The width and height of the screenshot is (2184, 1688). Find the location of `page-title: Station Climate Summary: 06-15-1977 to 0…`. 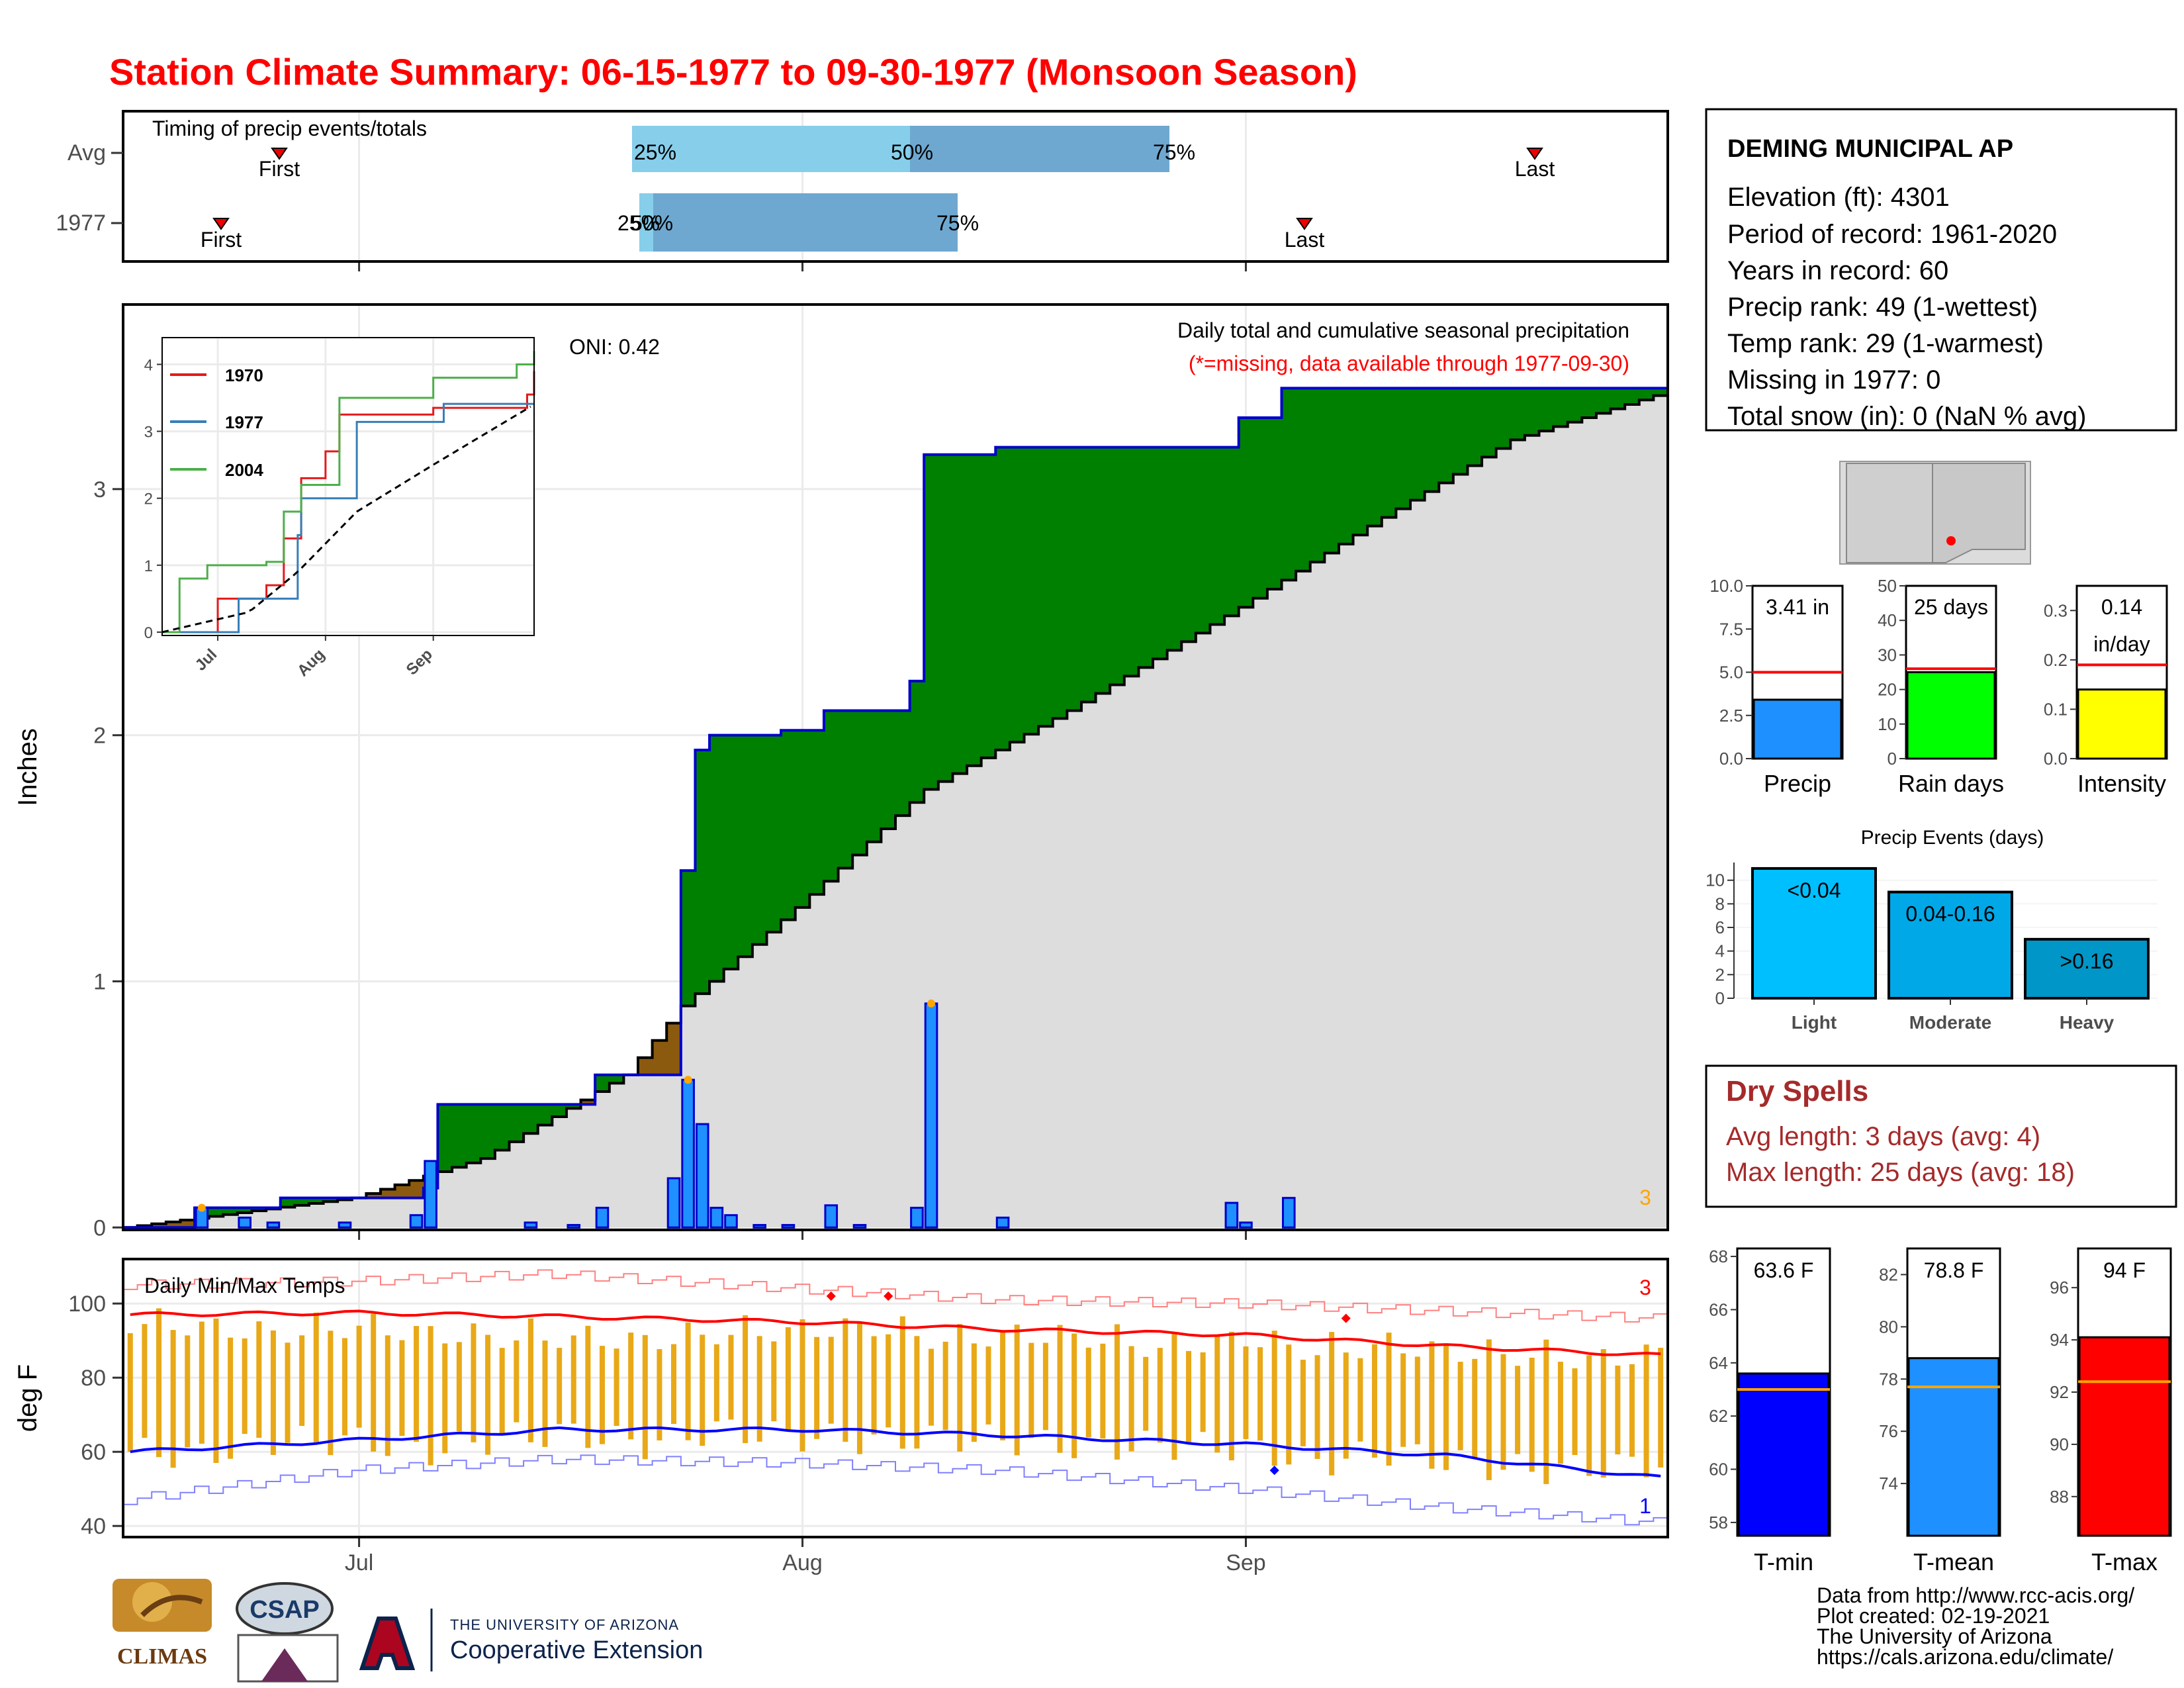

page-title: Station Climate Summary: 06-15-1977 to 0… is located at coordinates (733, 72).